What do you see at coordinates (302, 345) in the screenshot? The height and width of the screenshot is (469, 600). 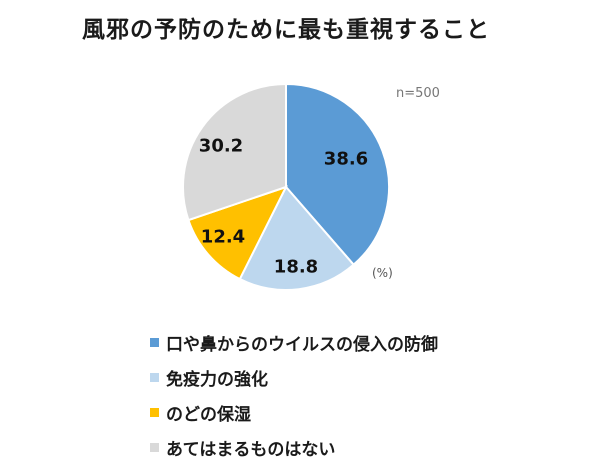 I see `legend-label: 口や鼻からのウイルスの侵入の防御` at bounding box center [302, 345].